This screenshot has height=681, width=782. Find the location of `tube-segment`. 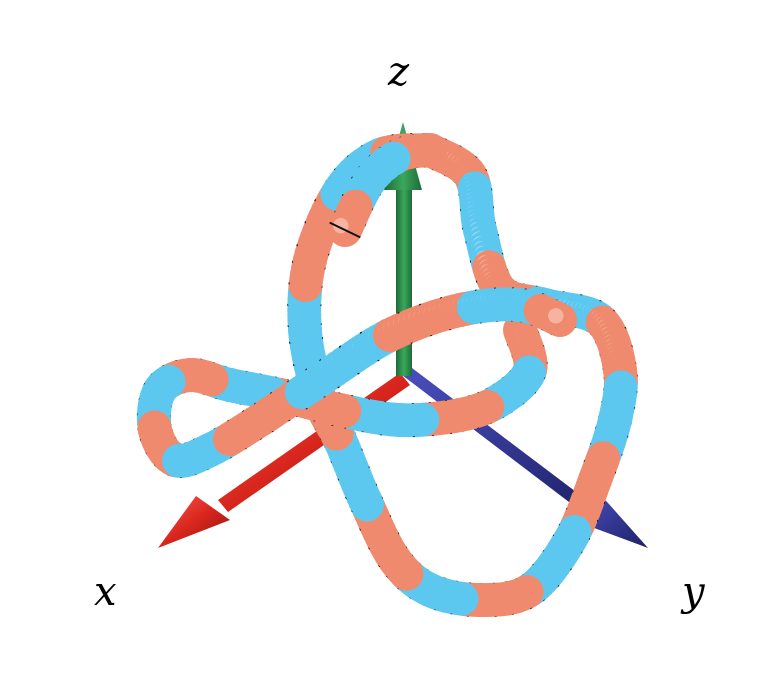

tube-segment is located at coordinates (560, 320).